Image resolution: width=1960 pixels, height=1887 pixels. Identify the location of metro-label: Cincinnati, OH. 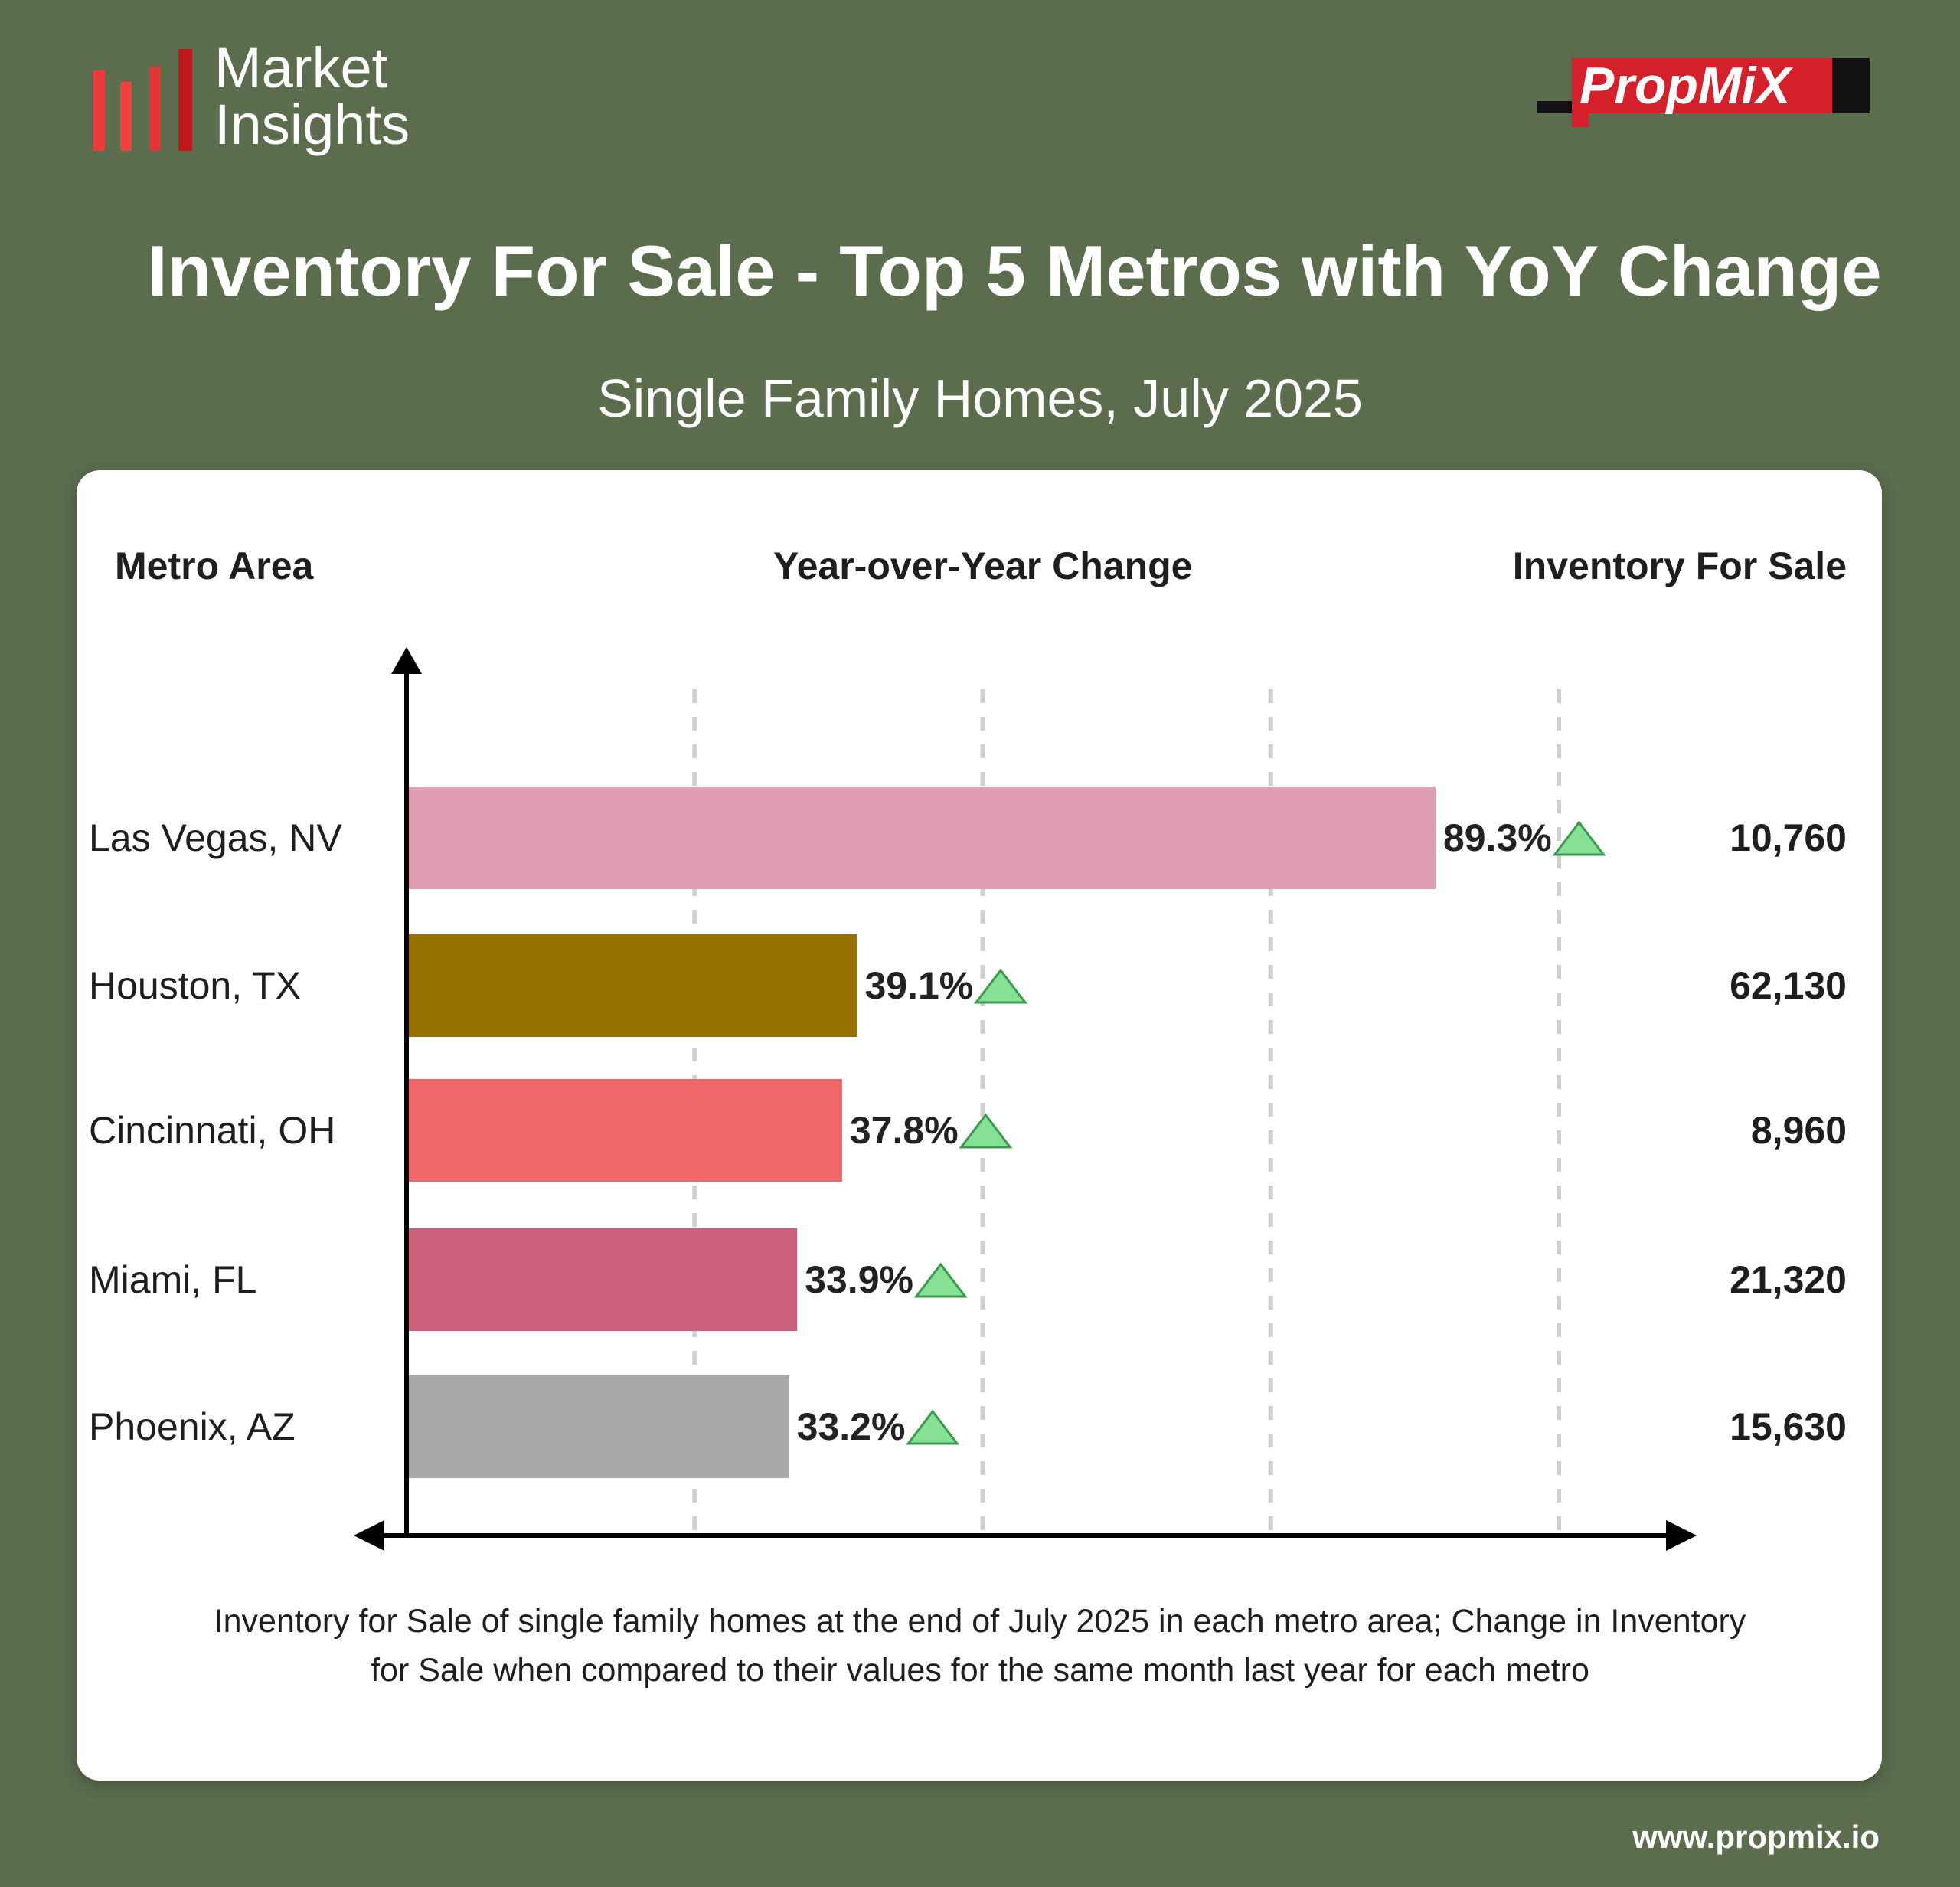
(212, 1130).